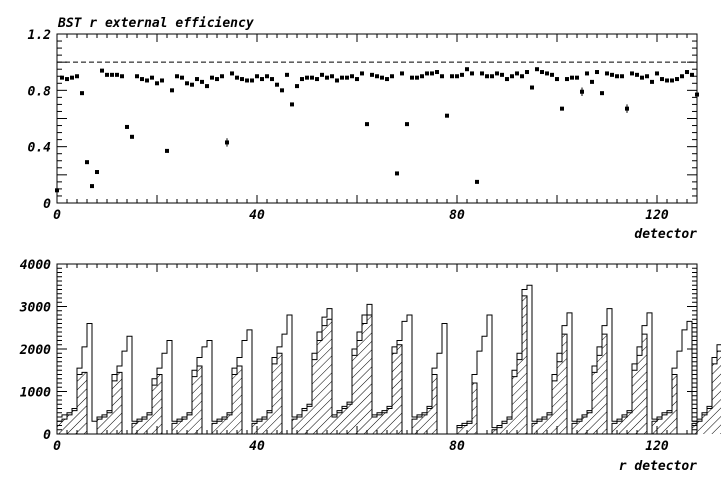 Image resolution: width=721 pixels, height=480 pixels. What do you see at coordinates (257, 215) in the screenshot?
I see `efficiency-x-tick-label: 40` at bounding box center [257, 215].